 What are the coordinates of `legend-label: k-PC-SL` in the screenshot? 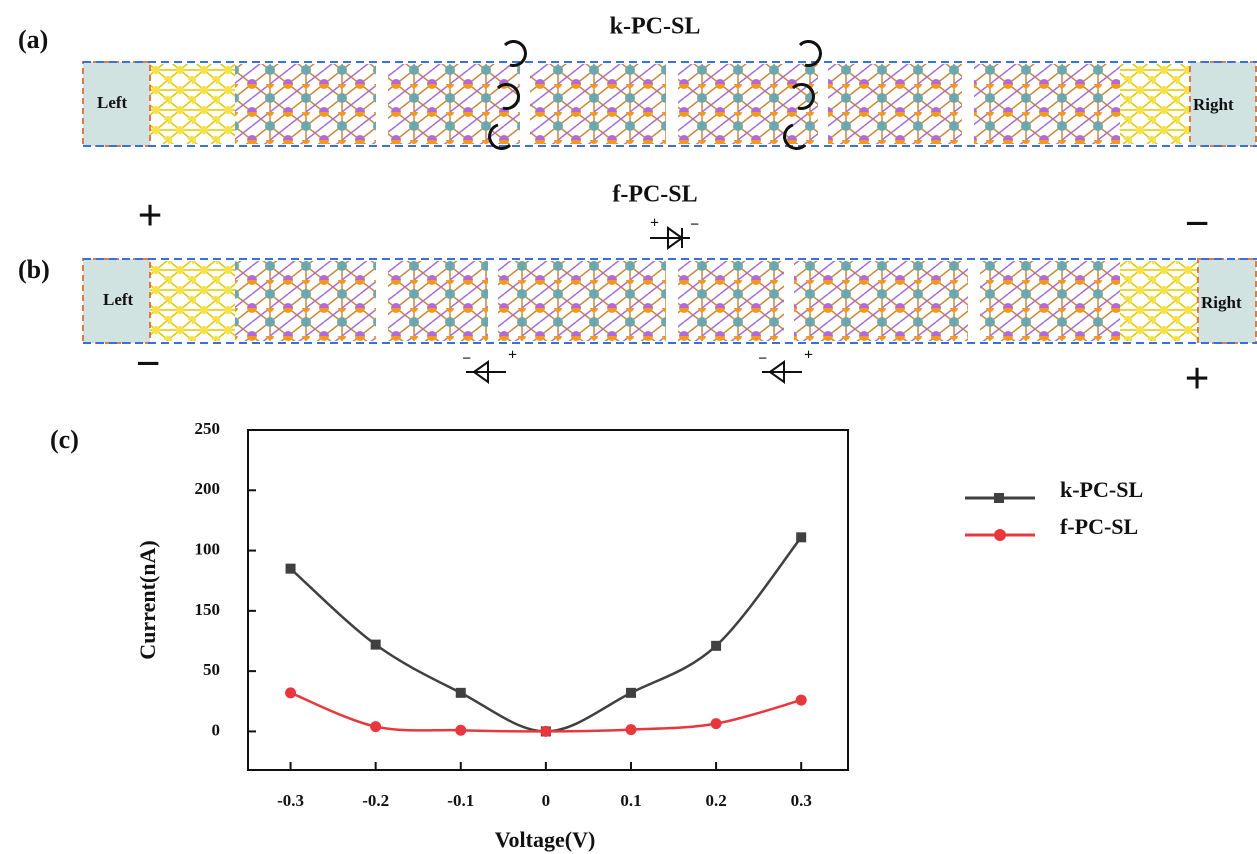 It's located at (1101, 489).